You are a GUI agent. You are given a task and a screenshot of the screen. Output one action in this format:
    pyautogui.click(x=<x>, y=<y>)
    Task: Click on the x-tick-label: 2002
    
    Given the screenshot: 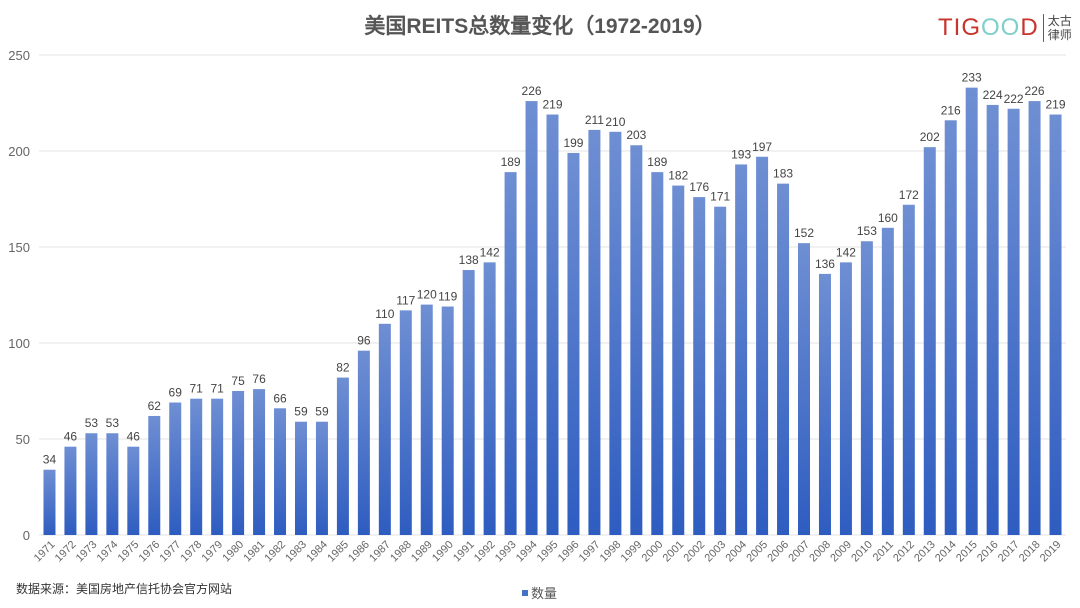 What is the action you would take?
    pyautogui.click(x=695, y=552)
    